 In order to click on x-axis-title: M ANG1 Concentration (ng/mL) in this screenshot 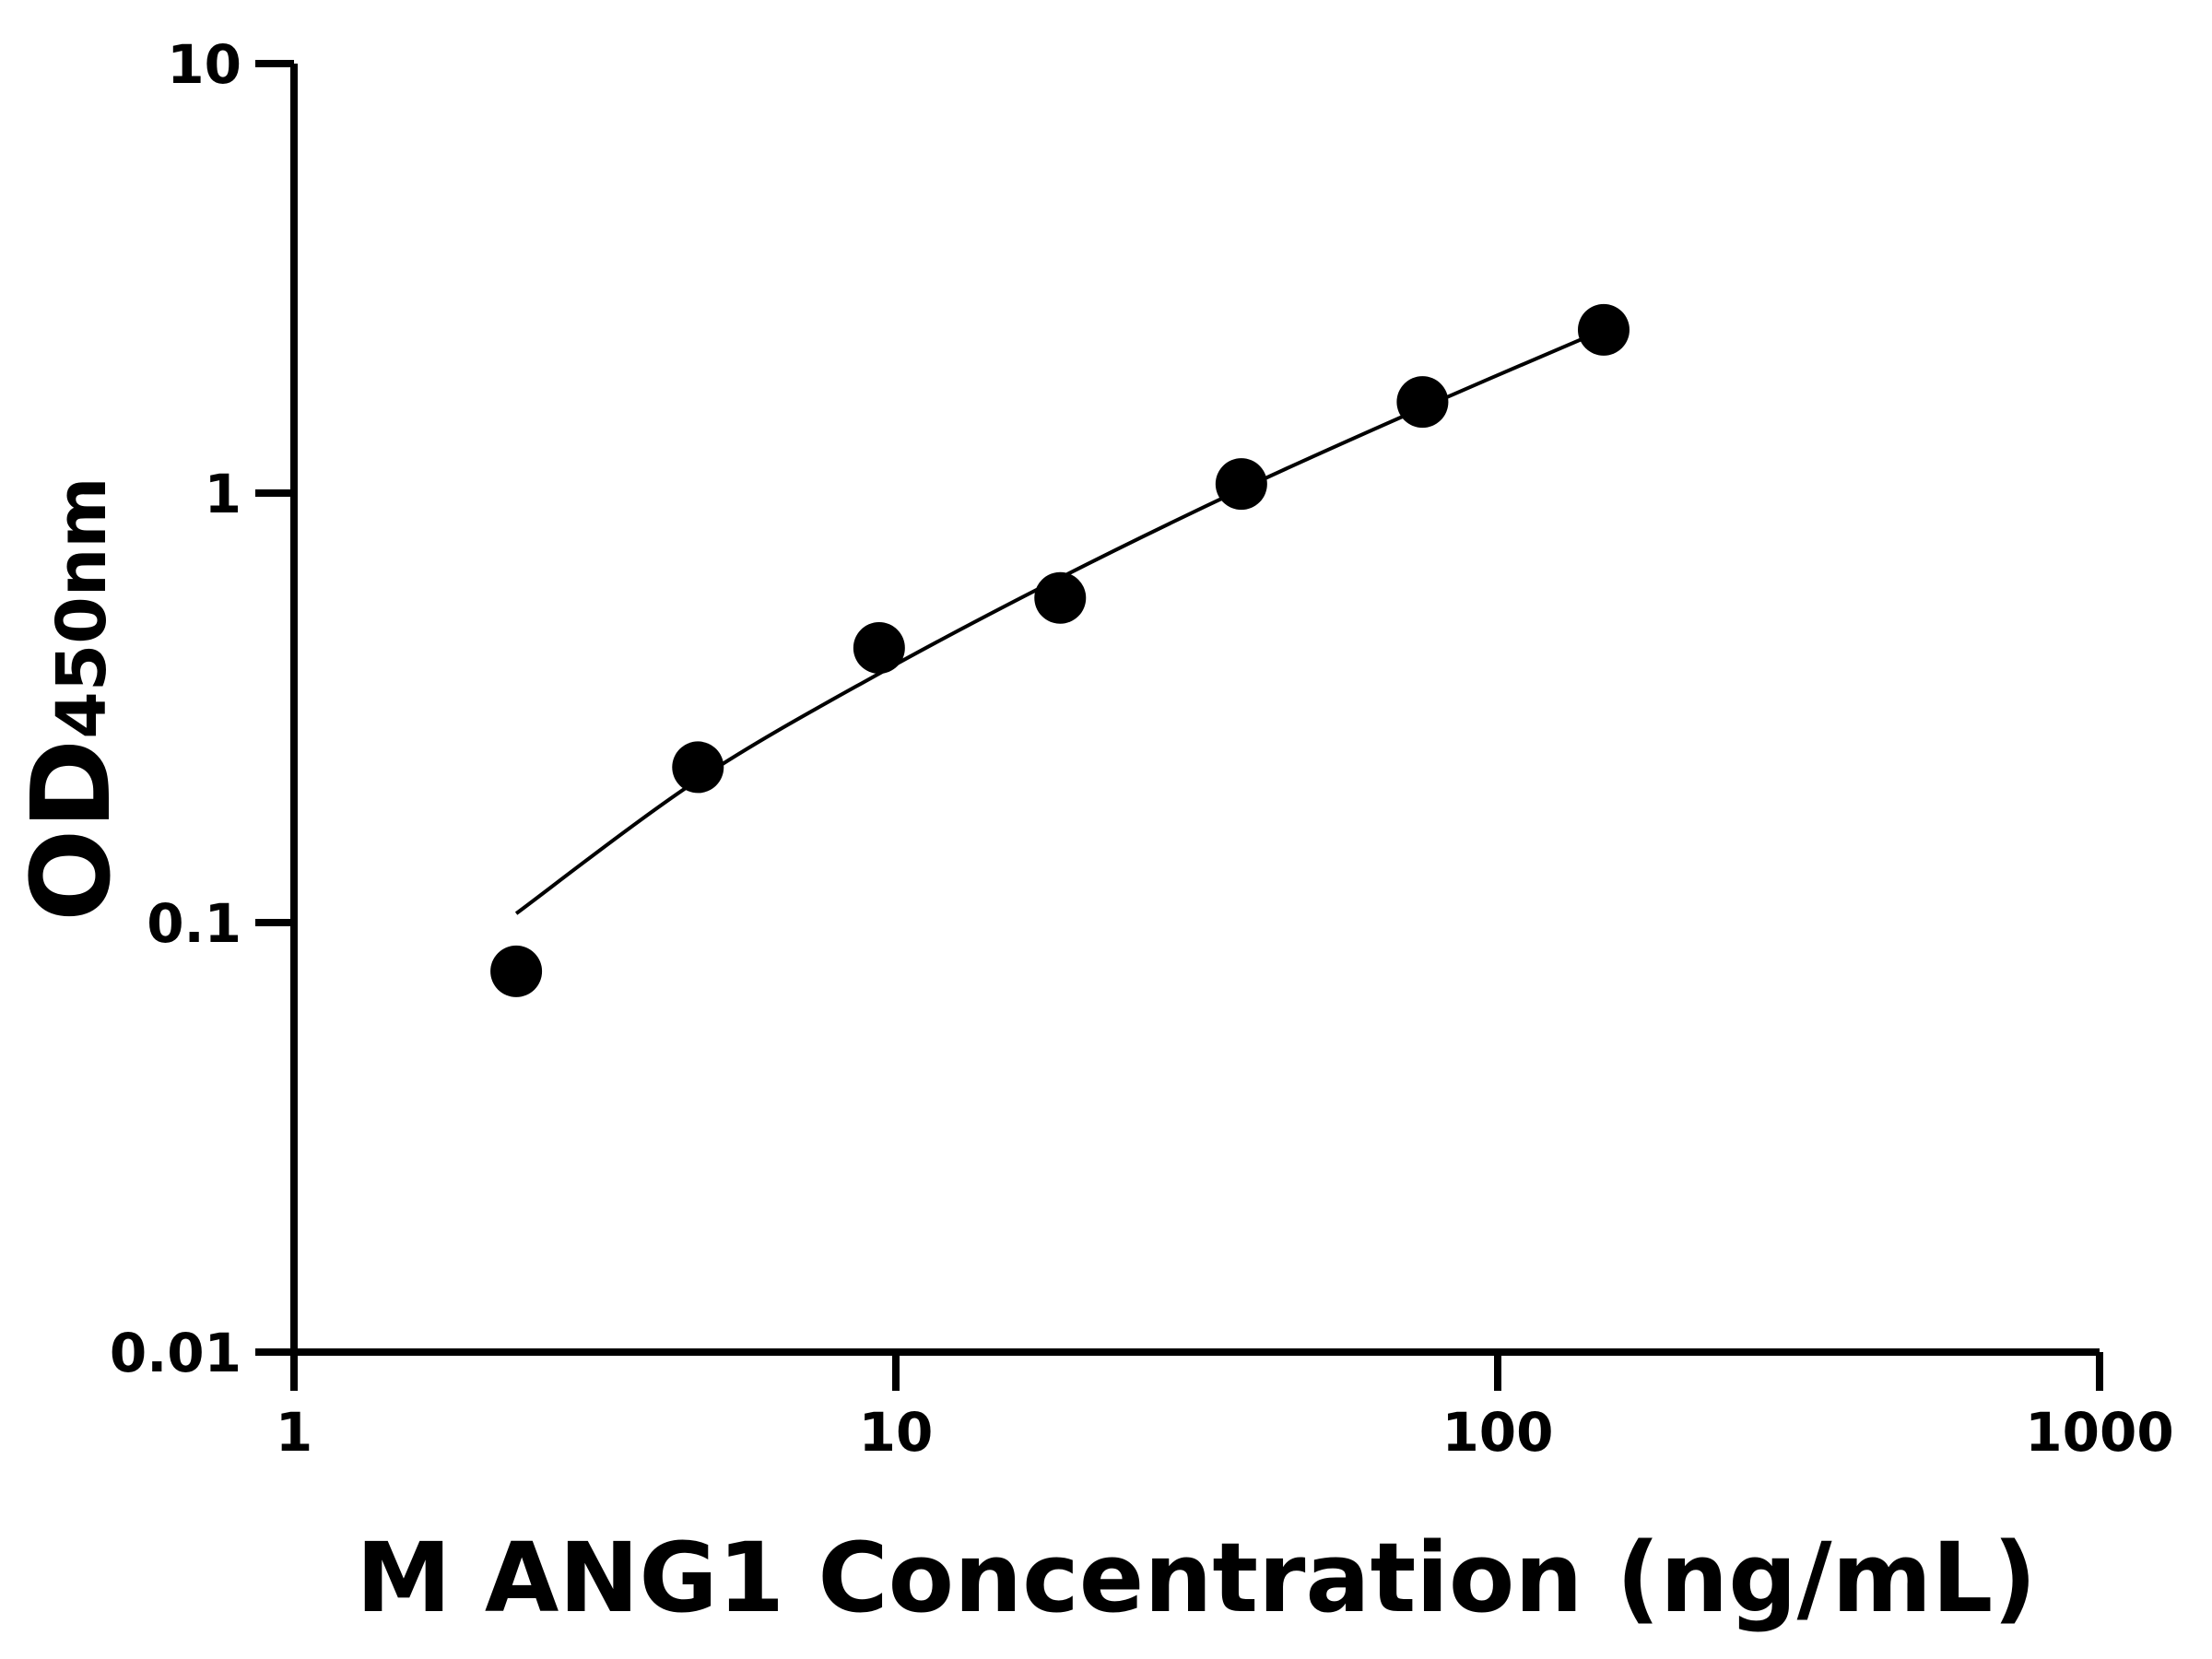, I will do `click(1196, 1578)`.